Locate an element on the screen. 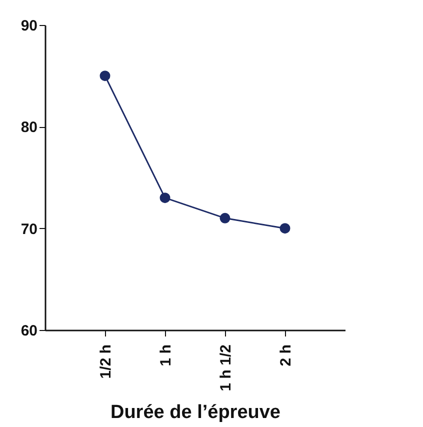 Image resolution: width=423 pixels, height=427 pixels. y-tick-label: 60 is located at coordinates (29, 331).